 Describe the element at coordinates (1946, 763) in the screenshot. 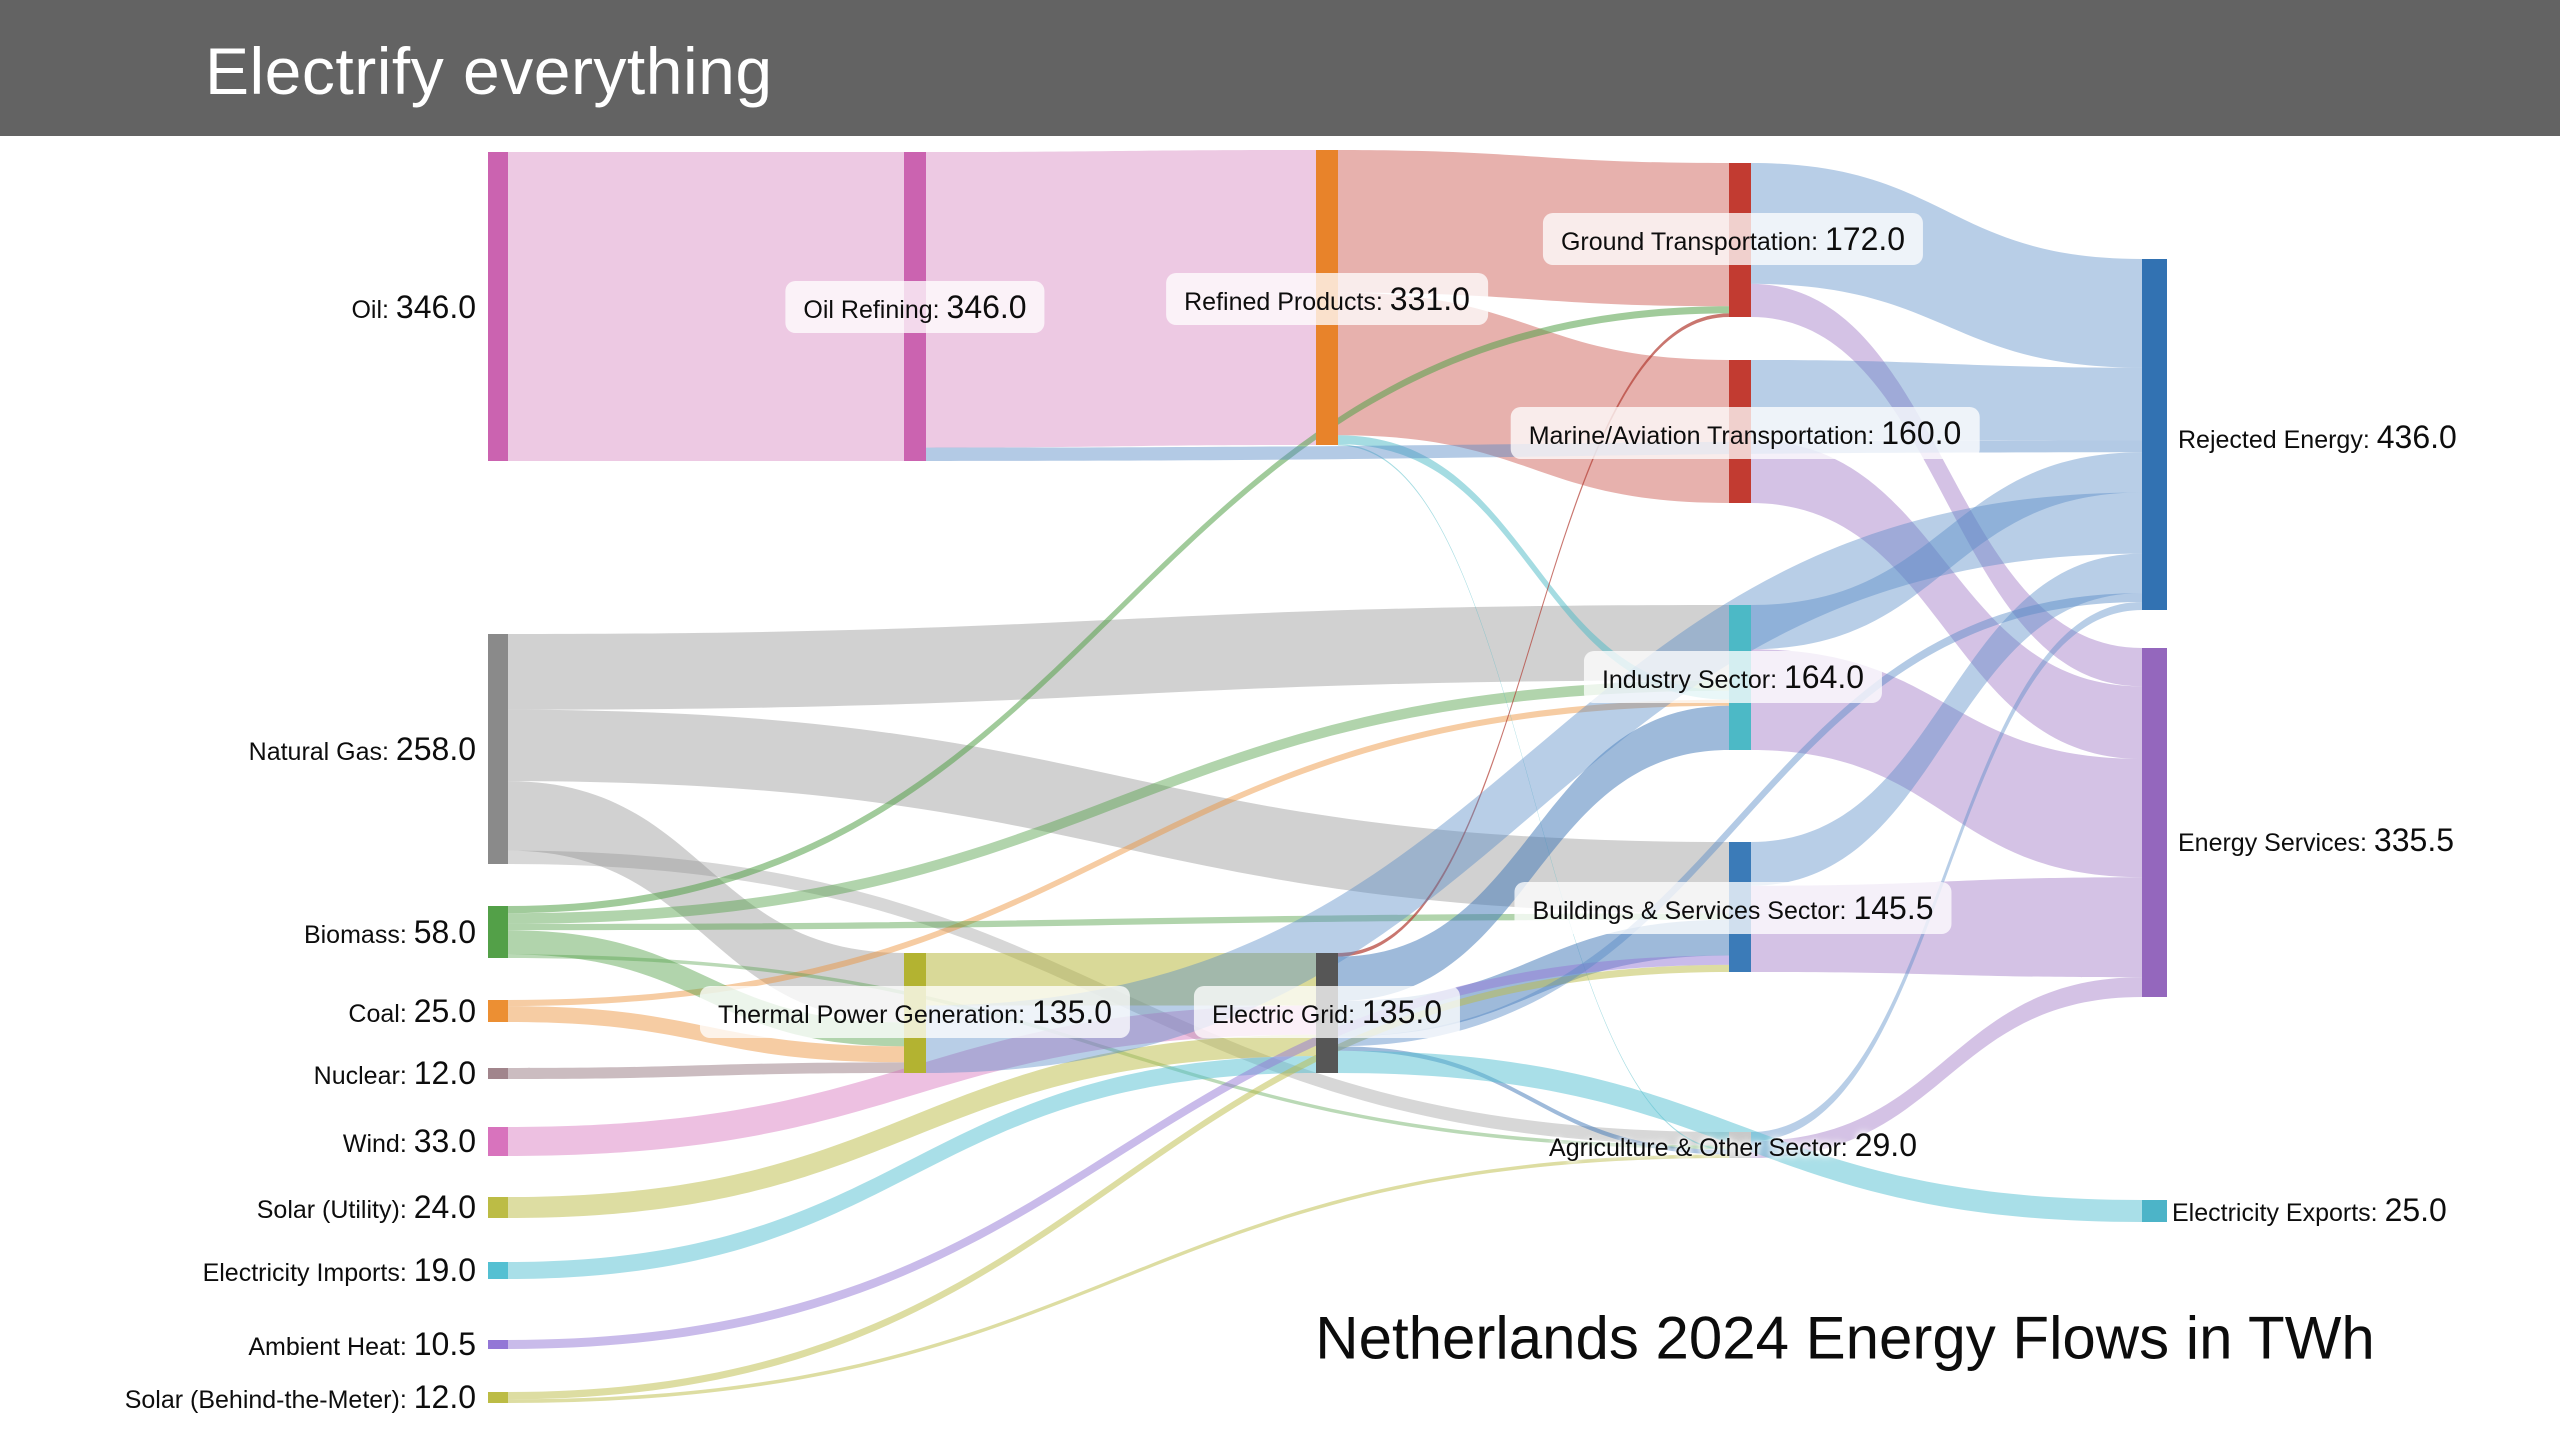

I see `flow-industry-services` at that location.